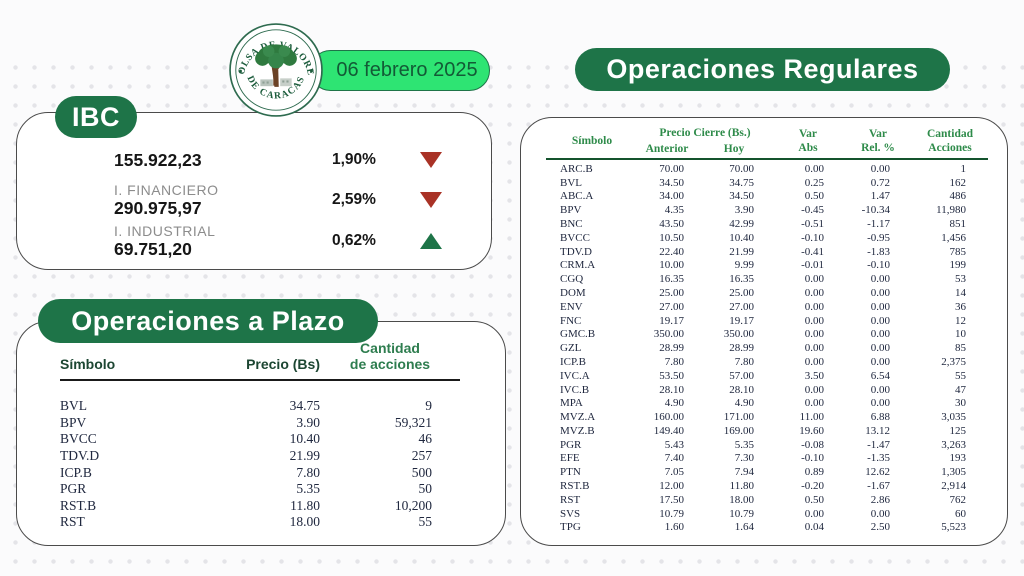  Describe the element at coordinates (571, 348) in the screenshot. I see `table-cell: GZL` at that location.